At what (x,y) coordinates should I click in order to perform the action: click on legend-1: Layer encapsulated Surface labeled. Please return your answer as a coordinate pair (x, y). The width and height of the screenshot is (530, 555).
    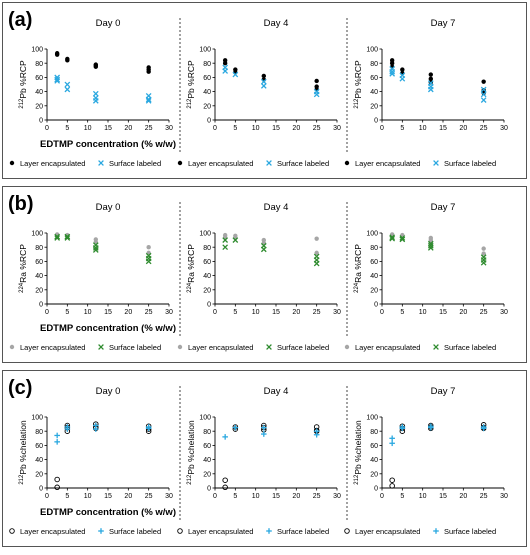
    Looking at the image, I should click on (253, 347).